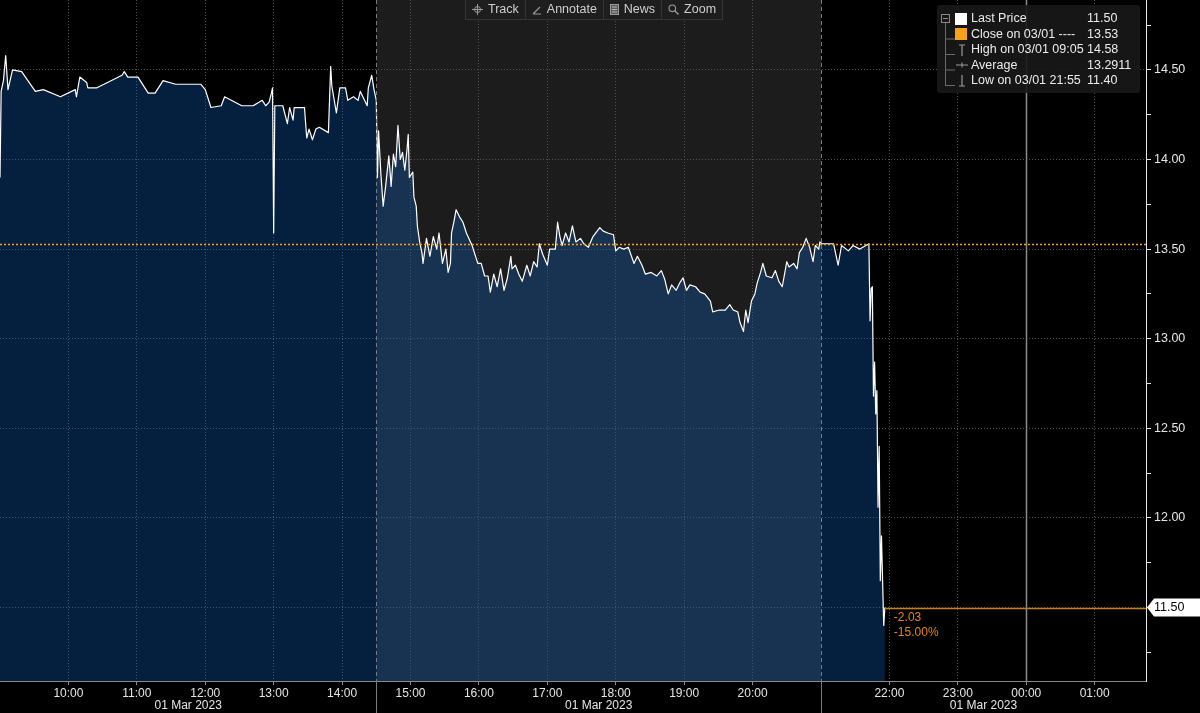  Describe the element at coordinates (1023, 34) in the screenshot. I see `legend-label: Close on 03/01 ----` at that location.